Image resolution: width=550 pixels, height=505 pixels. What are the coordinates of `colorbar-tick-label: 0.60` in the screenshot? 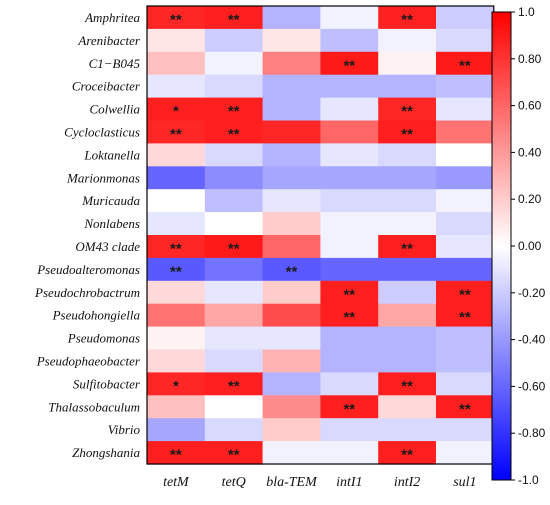 It's located at (530, 106).